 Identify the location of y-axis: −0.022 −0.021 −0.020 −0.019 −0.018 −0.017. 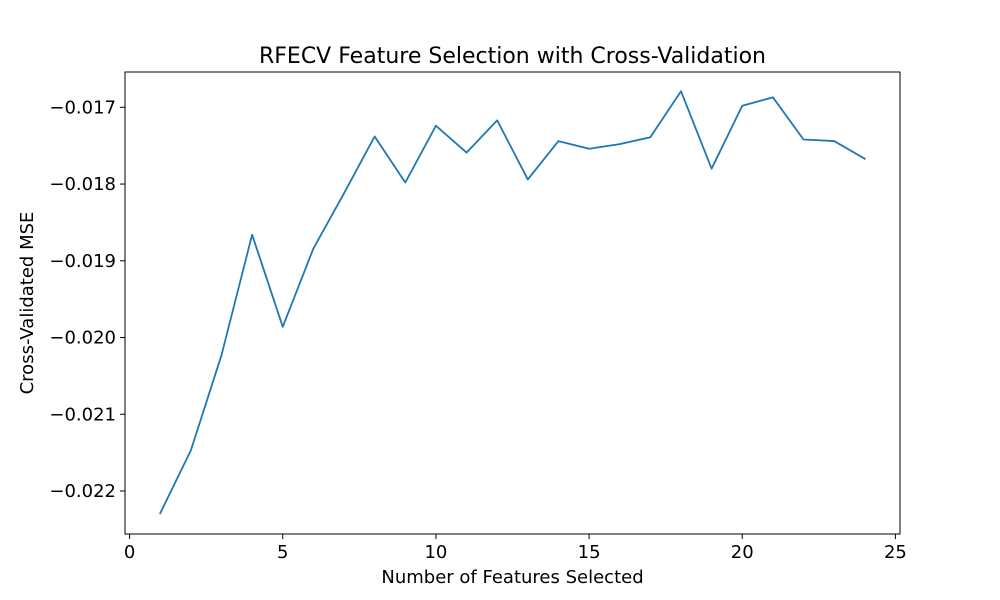
(87, 299).